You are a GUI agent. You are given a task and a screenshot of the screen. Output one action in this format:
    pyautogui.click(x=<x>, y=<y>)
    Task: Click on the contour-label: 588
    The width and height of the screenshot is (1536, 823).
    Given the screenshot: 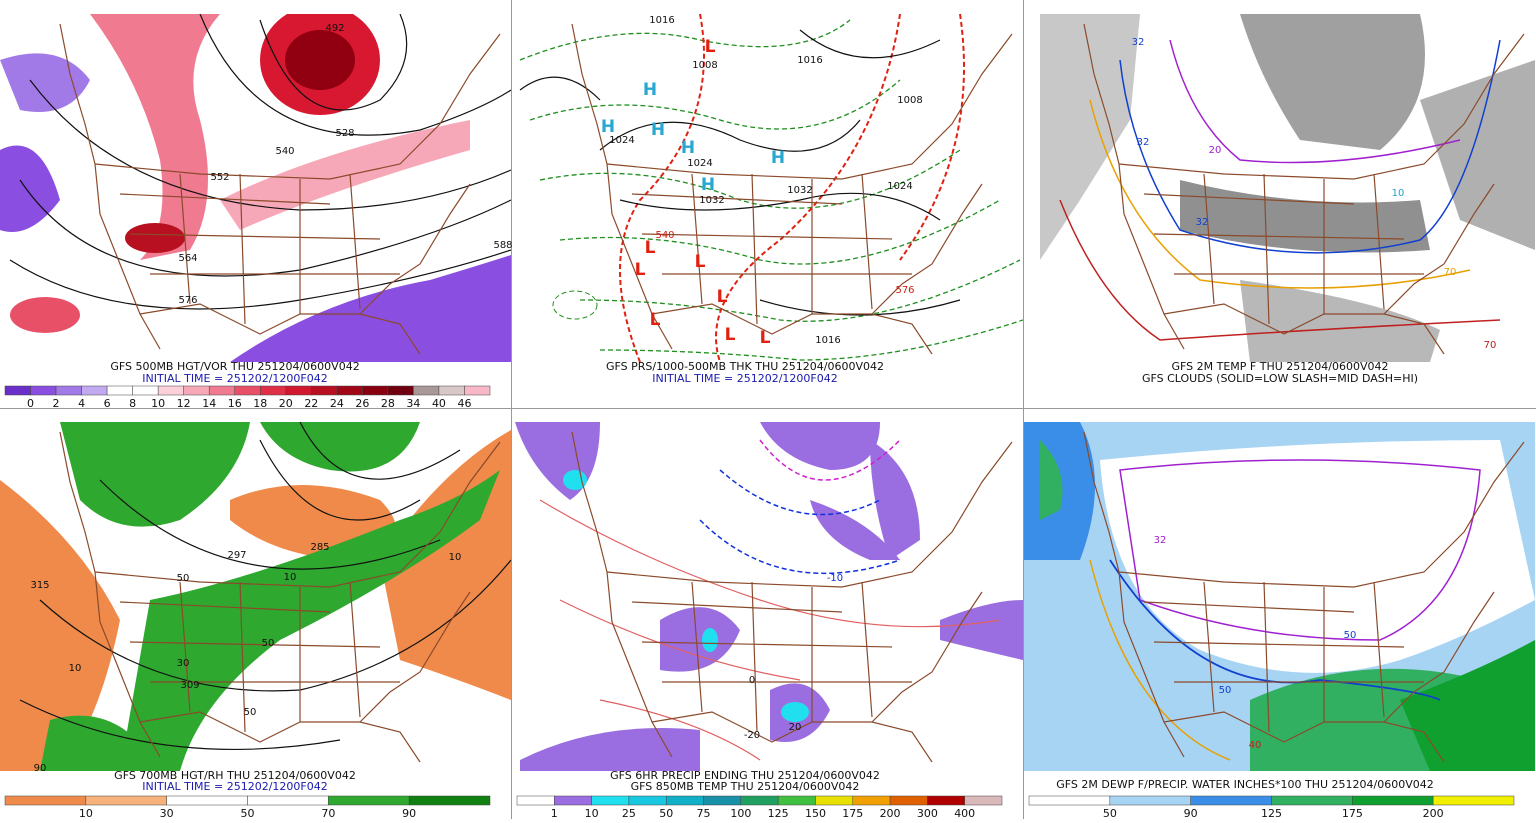 What is the action you would take?
    pyautogui.click(x=502, y=245)
    